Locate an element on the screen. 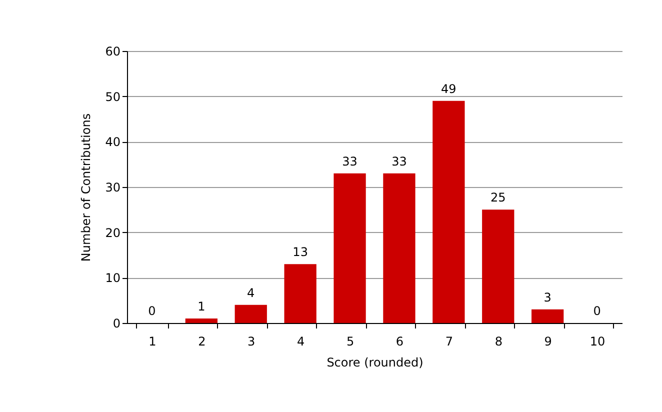 The height and width of the screenshot is (412, 662). y-tick-label: 0 is located at coordinates (116, 323).